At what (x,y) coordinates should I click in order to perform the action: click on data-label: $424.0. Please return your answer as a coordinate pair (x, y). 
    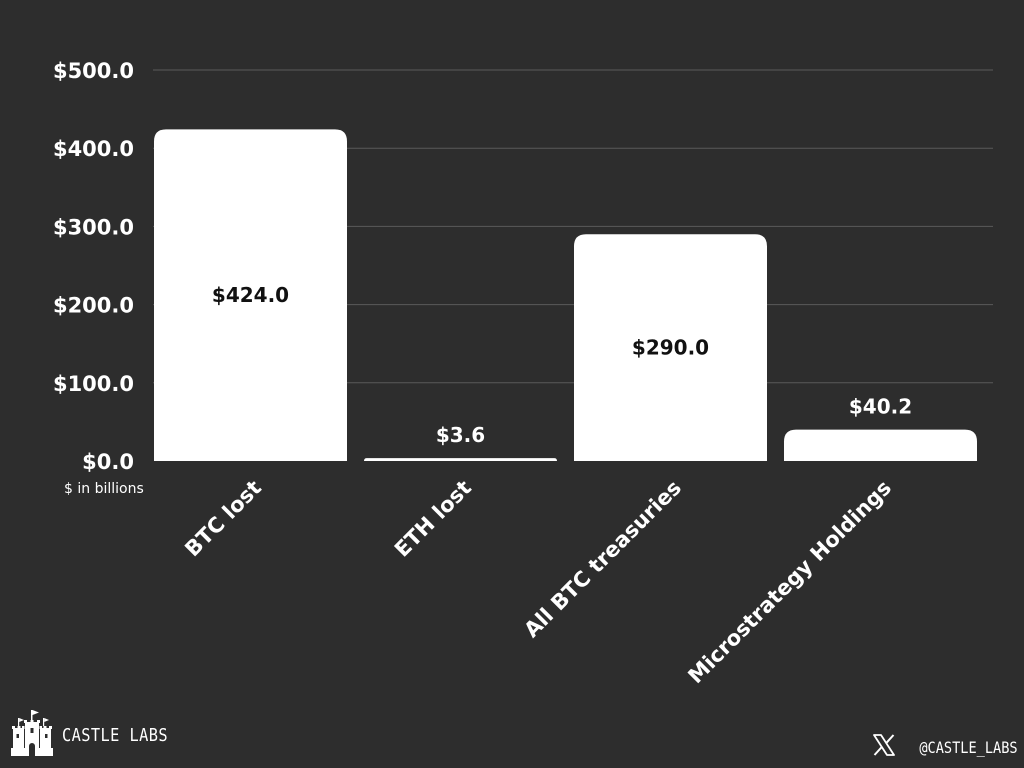
    Looking at the image, I should click on (250, 295).